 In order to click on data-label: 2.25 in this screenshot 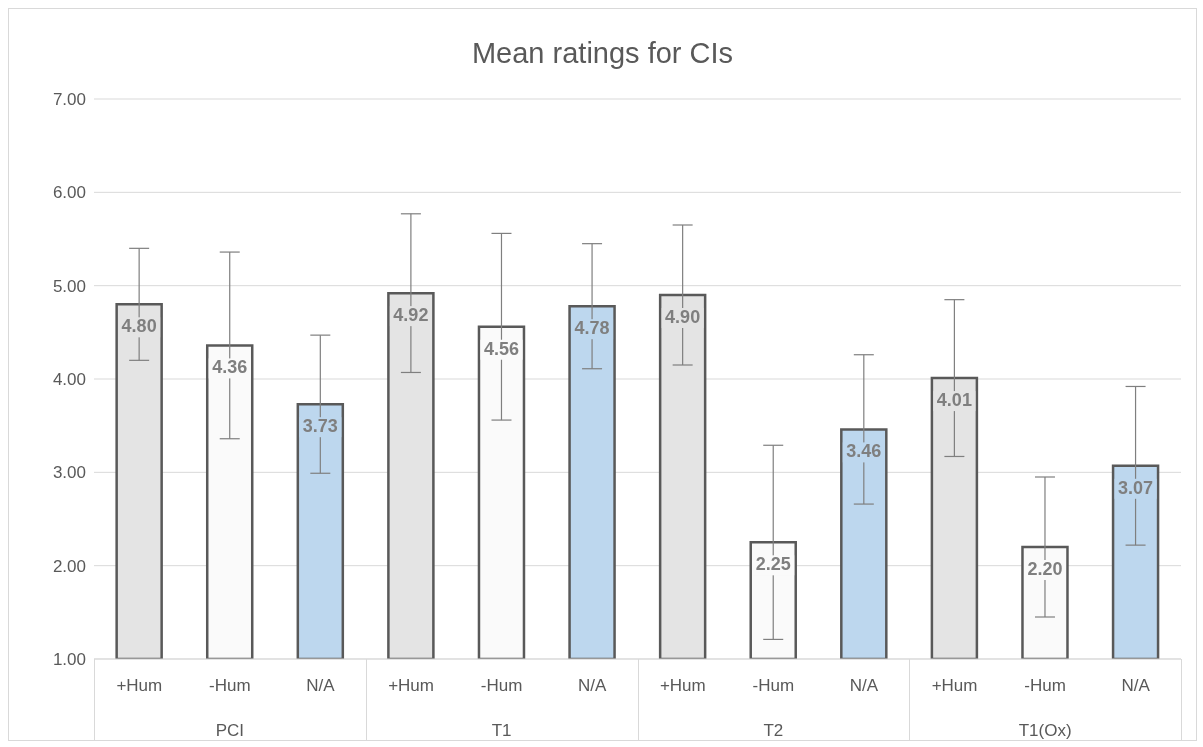, I will do `click(773, 564)`.